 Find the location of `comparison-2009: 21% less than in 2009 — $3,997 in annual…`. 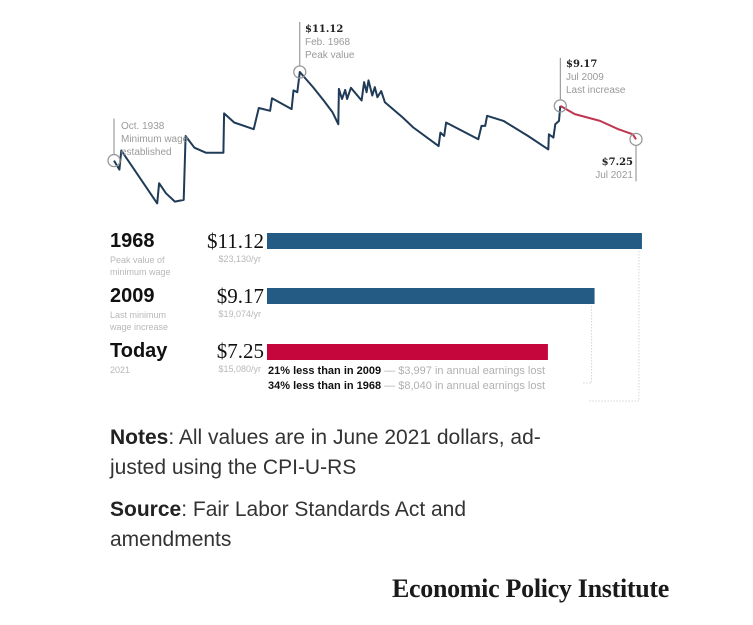

comparison-2009: 21% less than in 2009 — $3,997 in annual… is located at coordinates (407, 371).